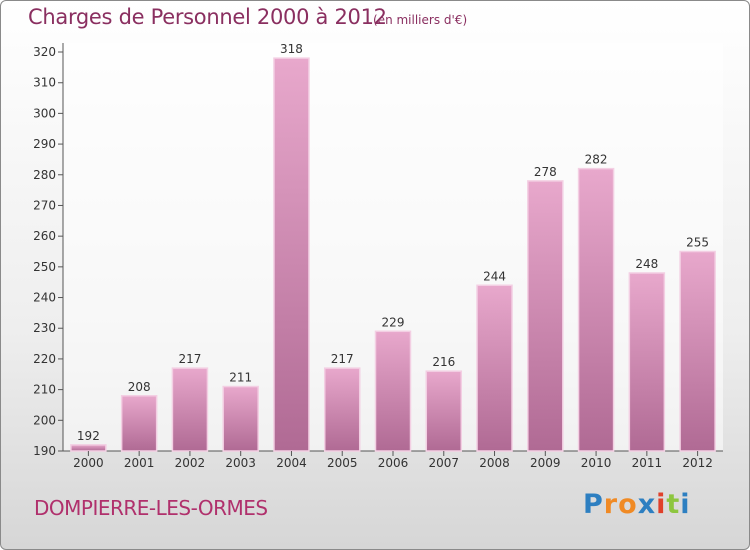 The image size is (750, 550). Describe the element at coordinates (190, 463) in the screenshot. I see `x-tick-label: 2002` at that location.